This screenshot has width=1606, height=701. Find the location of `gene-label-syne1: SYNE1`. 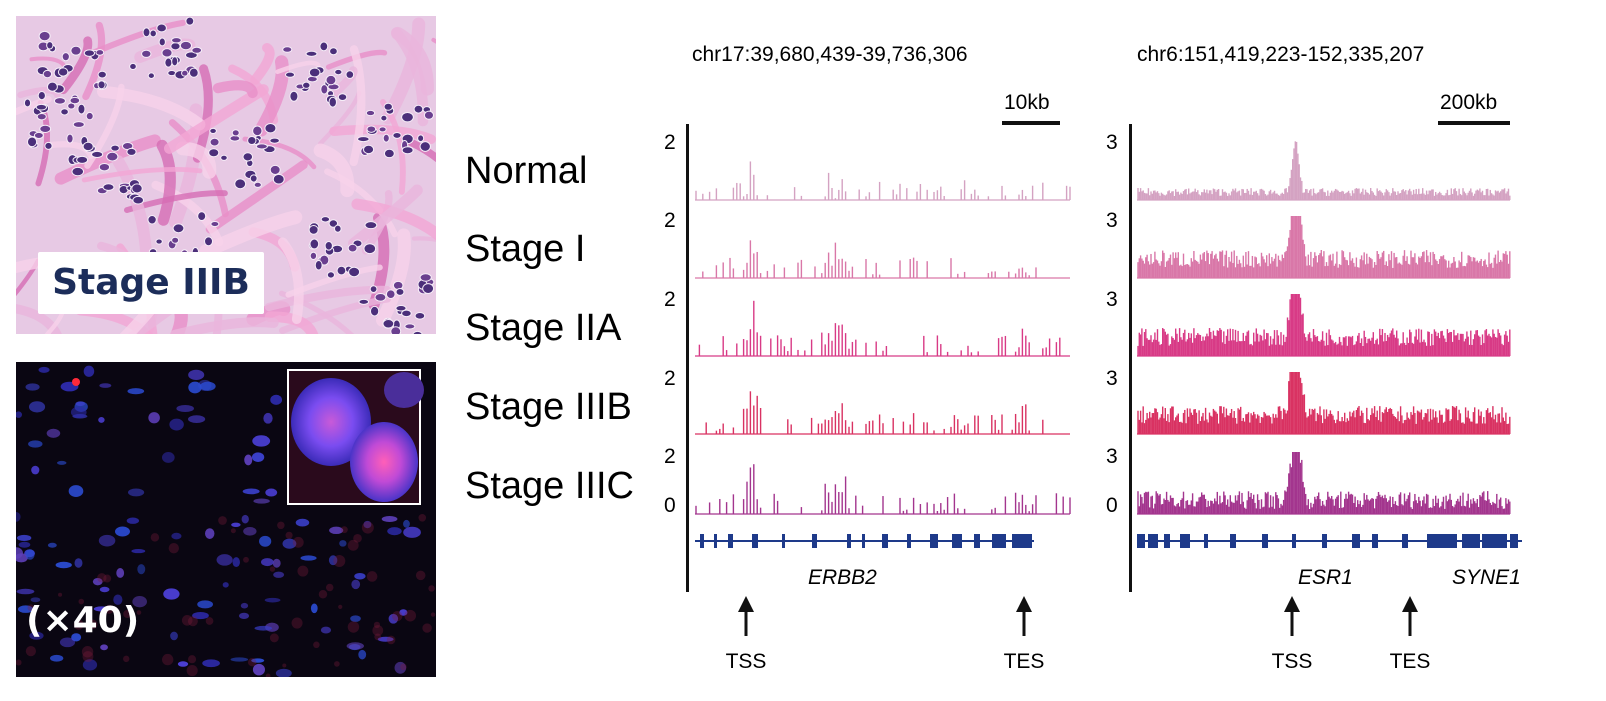

gene-label-syne1: SYNE1 is located at coordinates (1486, 577).